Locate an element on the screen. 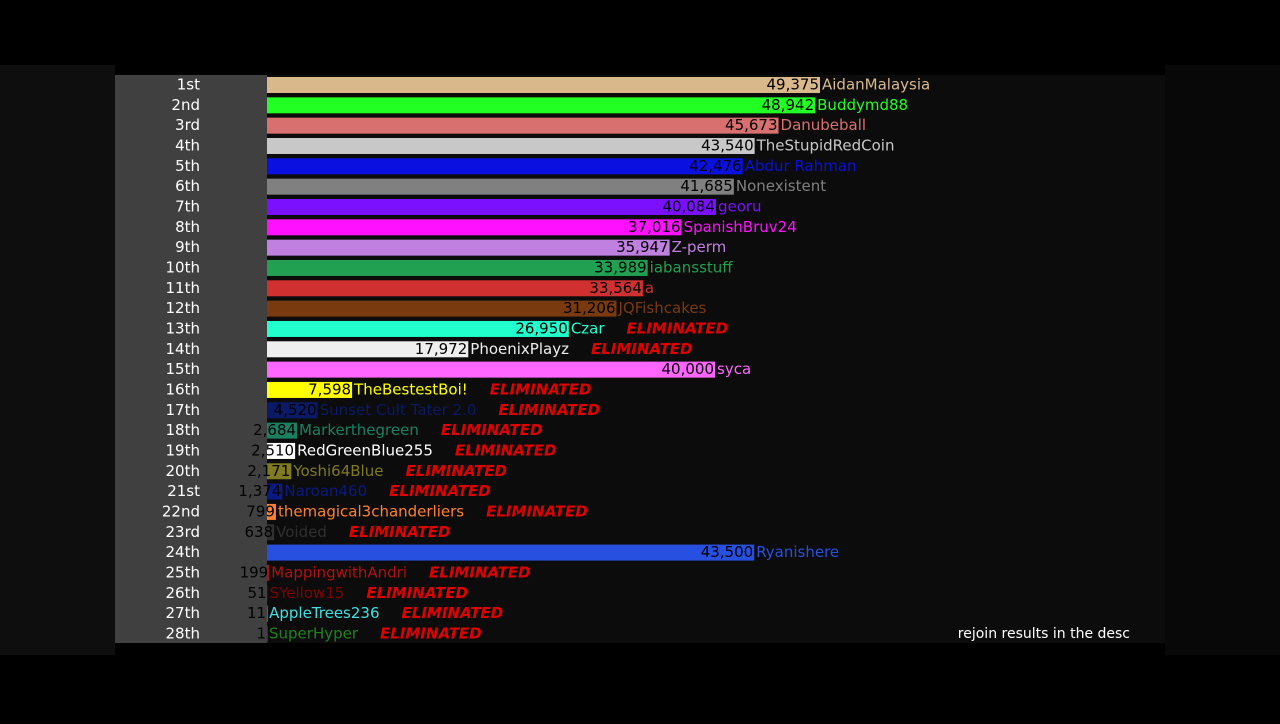 Image resolution: width=1280 pixels, height=724 pixels. rank-label: 24th is located at coordinates (183, 552).